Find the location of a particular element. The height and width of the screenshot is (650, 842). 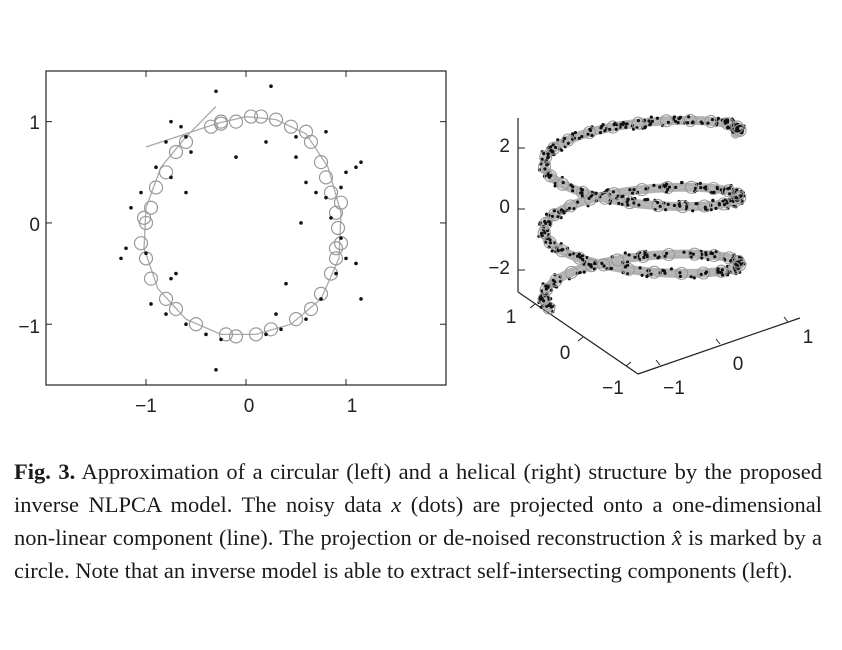

right-ztick-label-0: 2 is located at coordinates (504, 146).